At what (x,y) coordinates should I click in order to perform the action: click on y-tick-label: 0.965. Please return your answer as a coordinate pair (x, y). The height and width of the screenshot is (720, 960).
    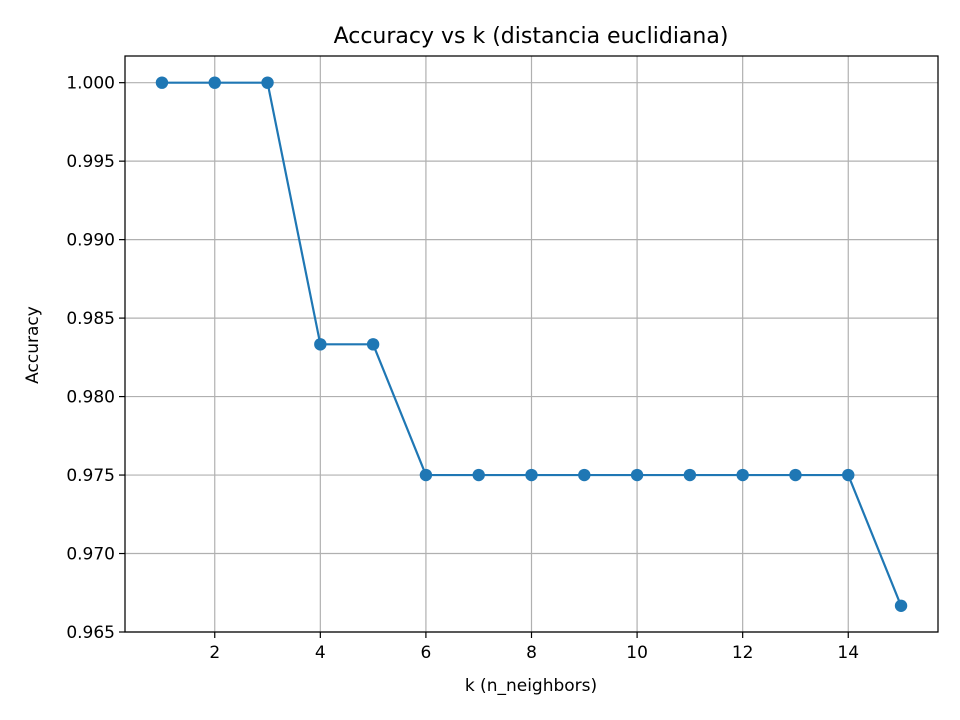
    Looking at the image, I should click on (90, 633).